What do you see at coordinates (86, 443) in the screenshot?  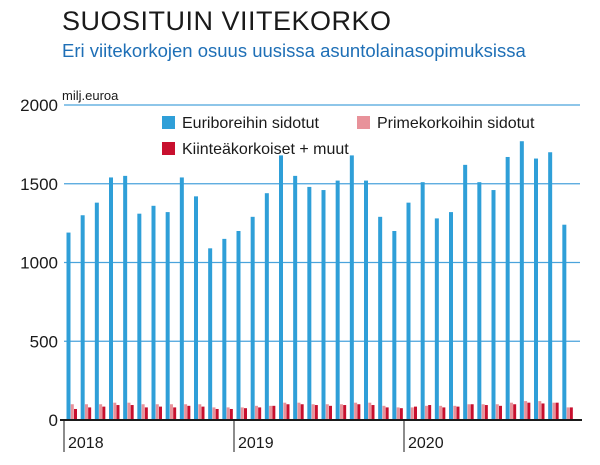 I see `x-year-label: 2018` at bounding box center [86, 443].